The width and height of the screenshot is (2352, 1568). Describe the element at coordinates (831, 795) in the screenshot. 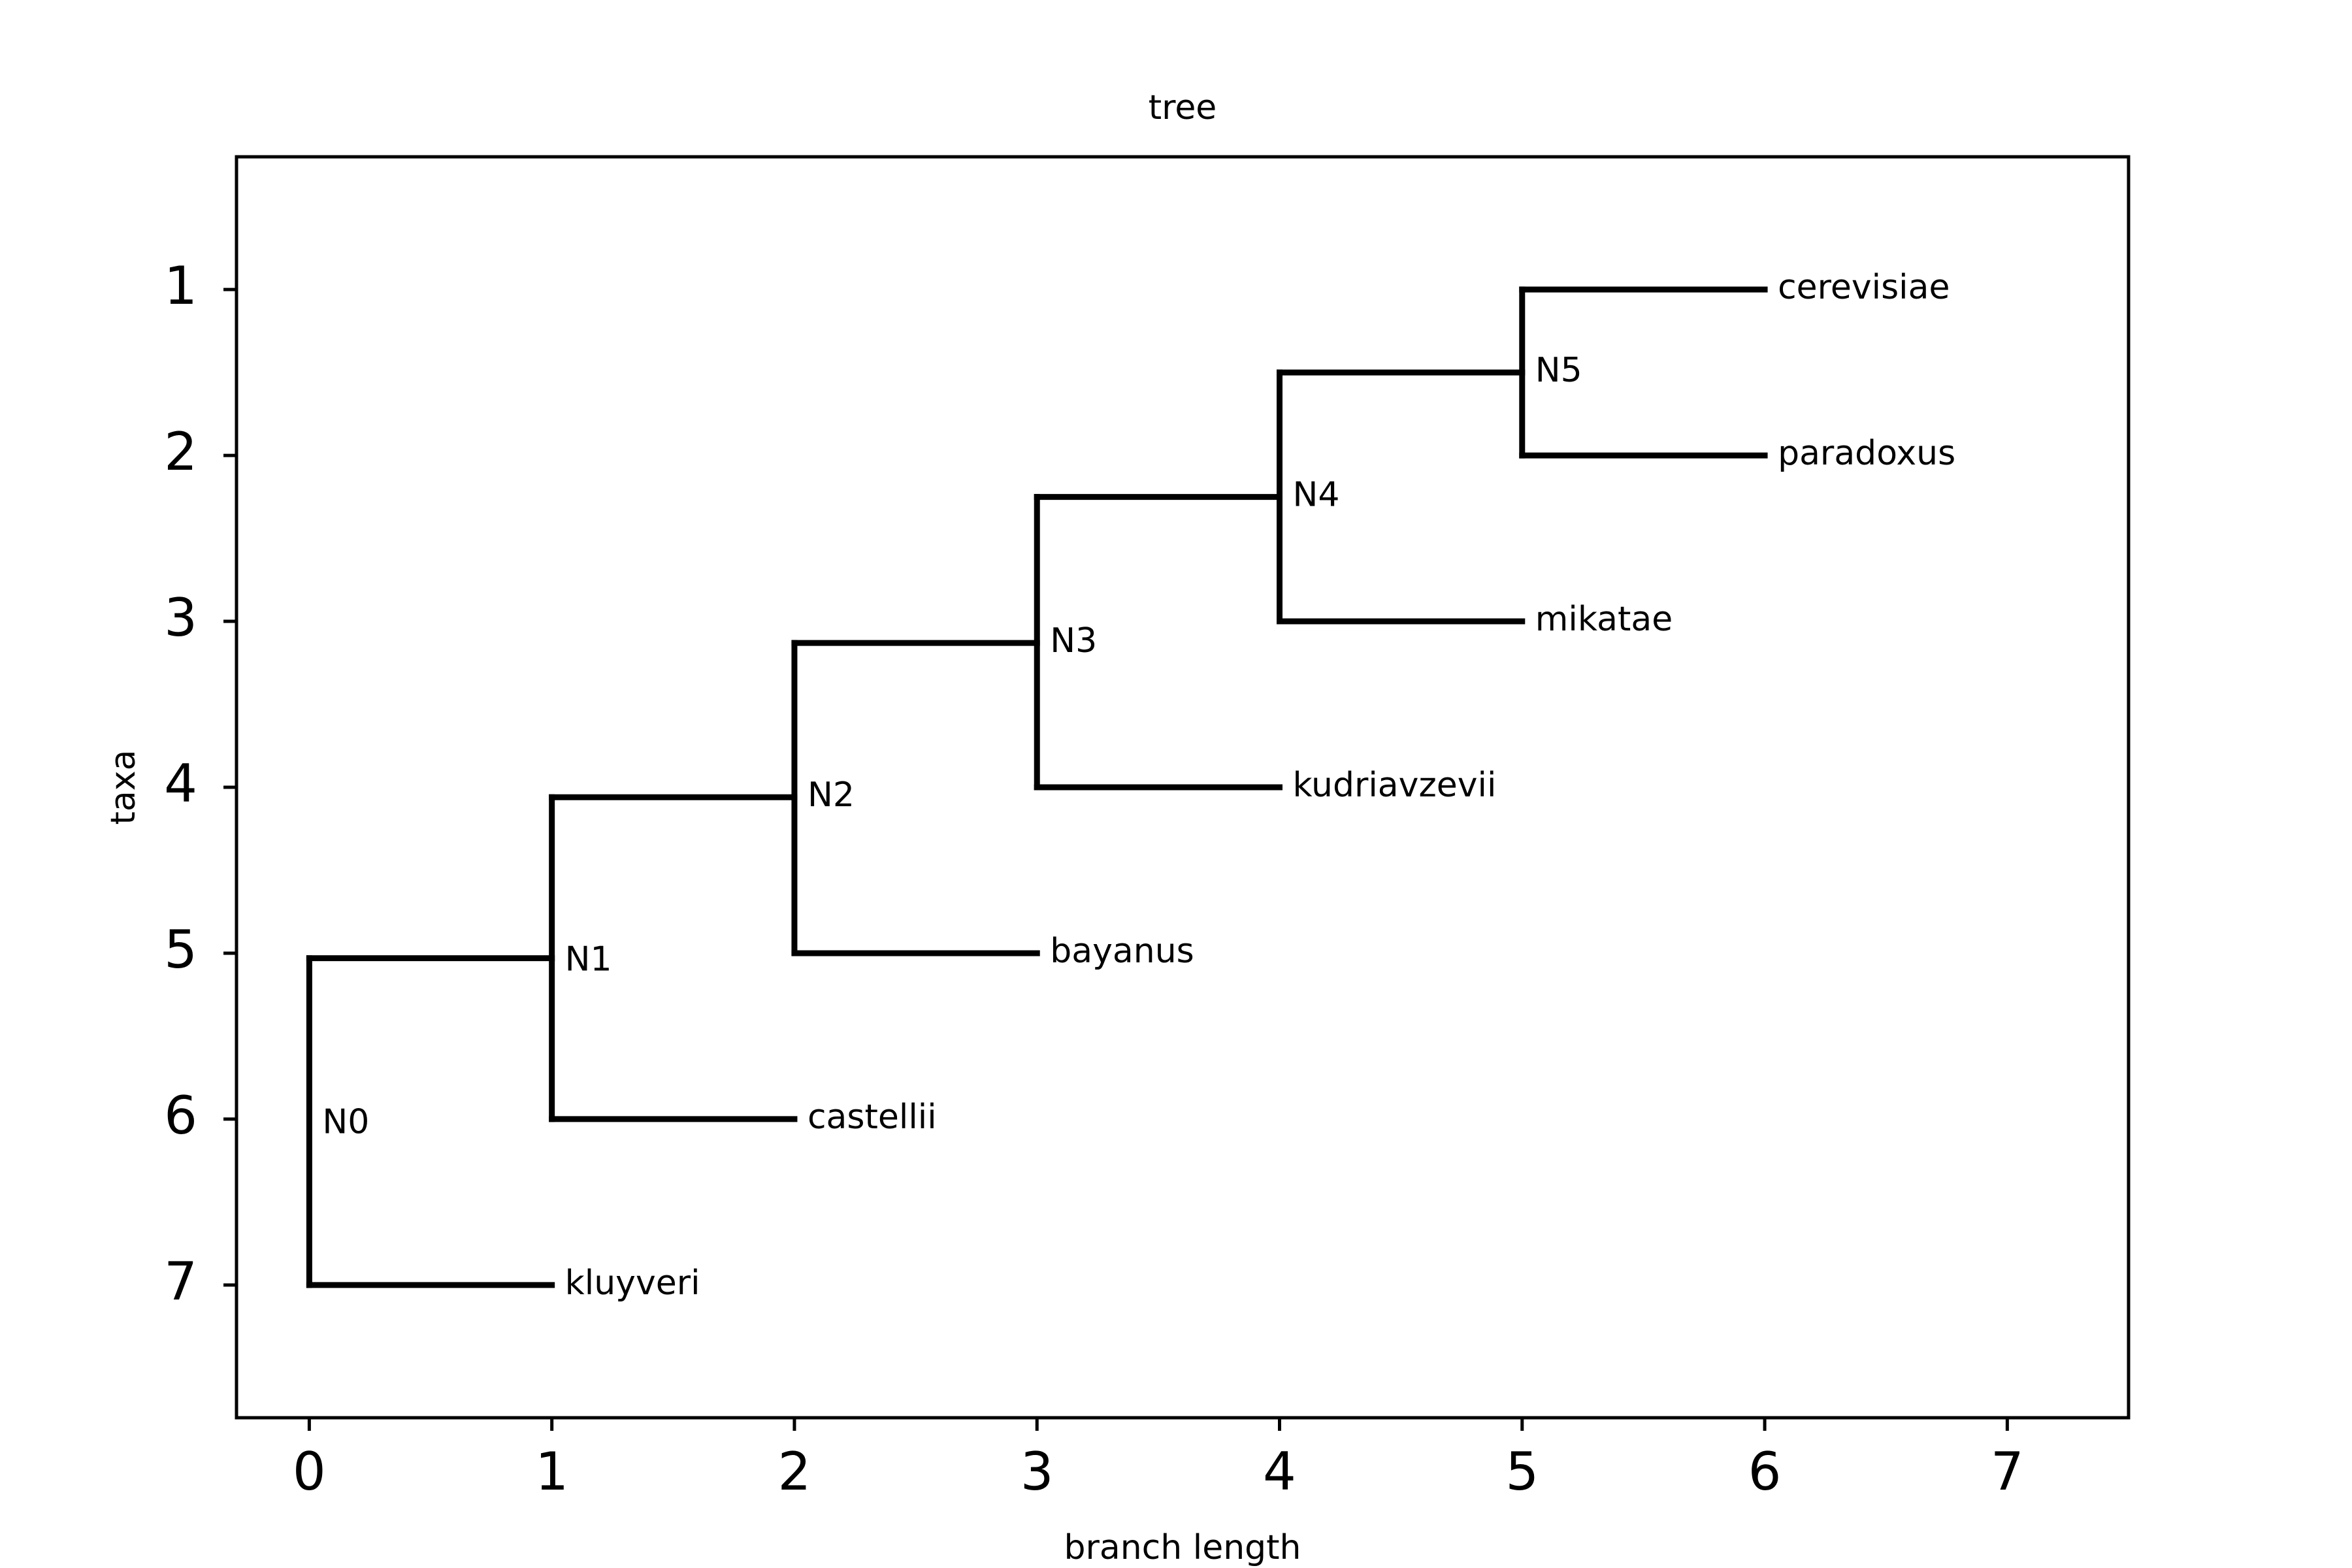

I see `internal-node-label: N2` at that location.